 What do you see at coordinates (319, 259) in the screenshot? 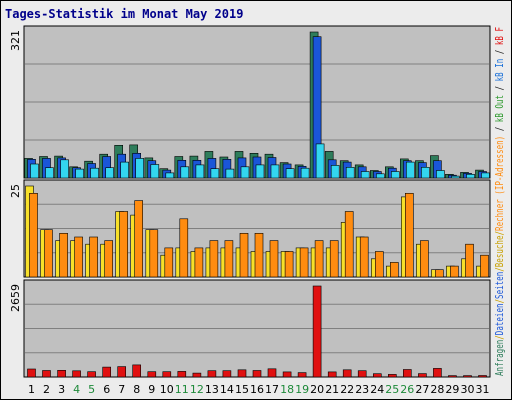
I see `bar-rechner-ip-adressen--day-20` at bounding box center [319, 259].